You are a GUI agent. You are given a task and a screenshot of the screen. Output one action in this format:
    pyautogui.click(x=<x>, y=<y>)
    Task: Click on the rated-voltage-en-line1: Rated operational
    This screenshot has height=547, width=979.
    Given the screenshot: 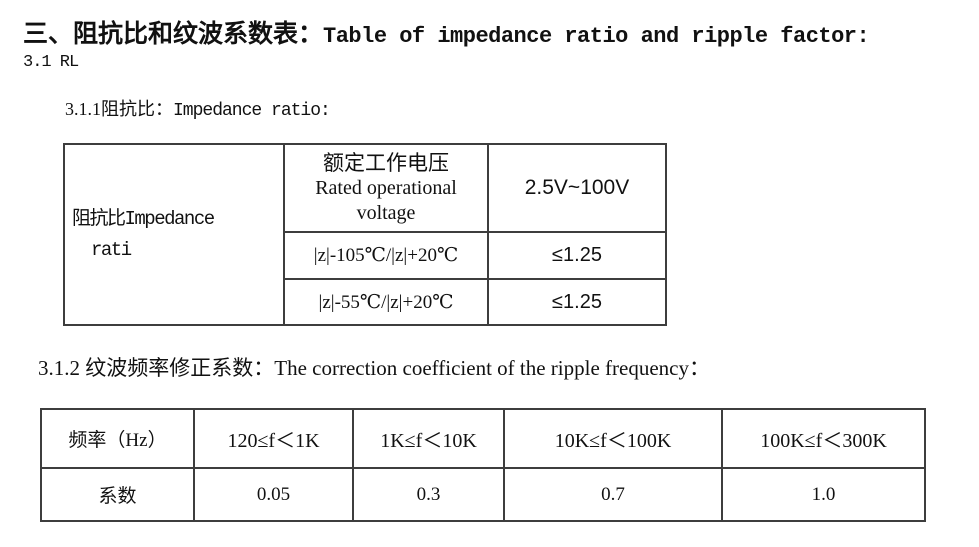 What is the action you would take?
    pyautogui.click(x=386, y=188)
    